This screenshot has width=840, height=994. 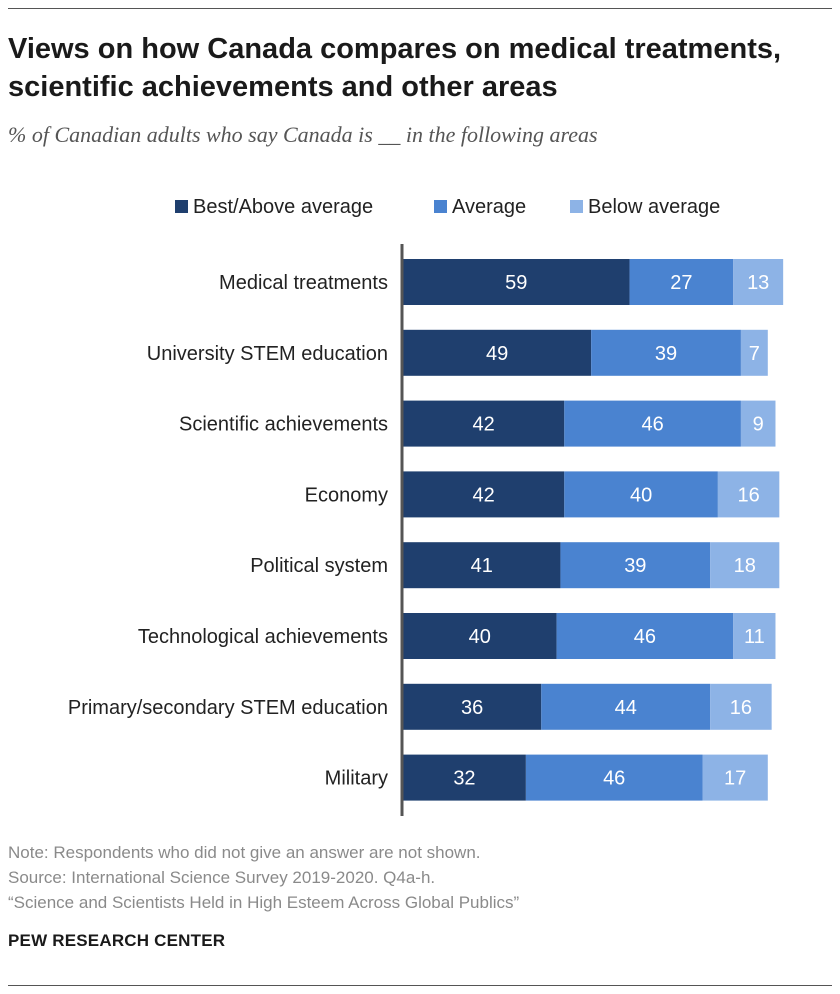 I want to click on data-label-military-below-average: 17, so click(x=735, y=779).